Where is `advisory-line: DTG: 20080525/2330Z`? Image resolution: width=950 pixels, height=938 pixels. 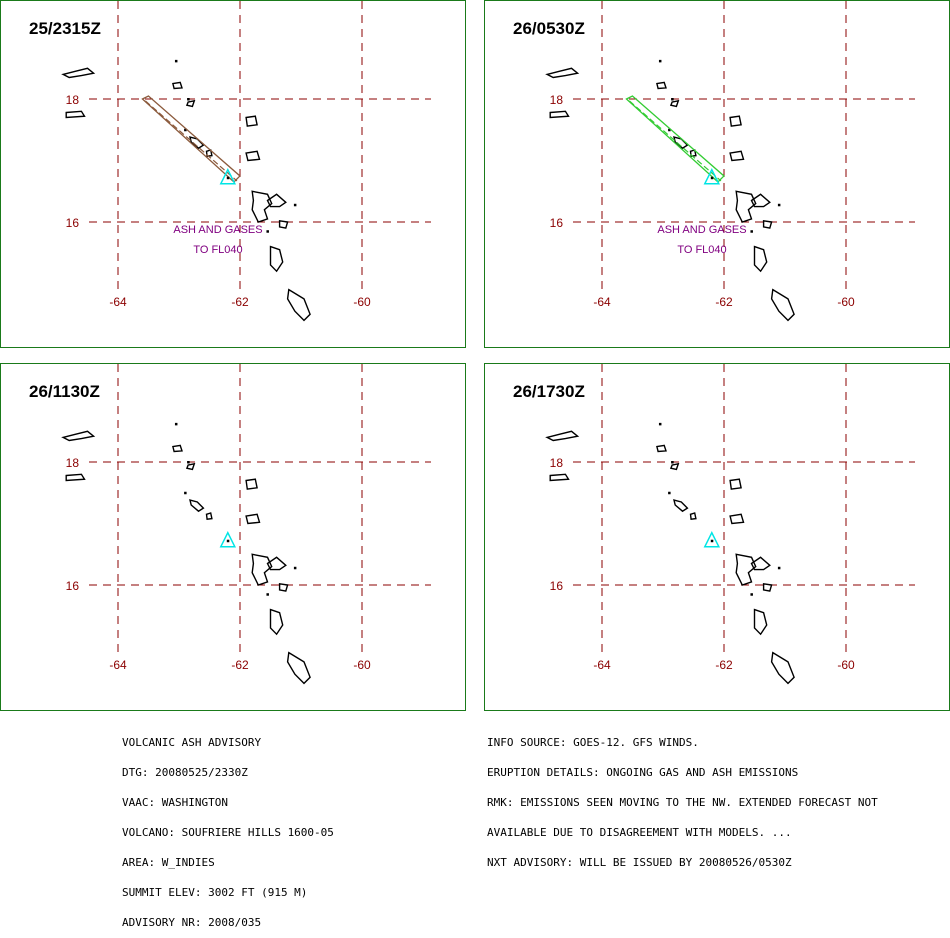
advisory-line: DTG: 20080525/2330Z is located at coordinates (185, 772).